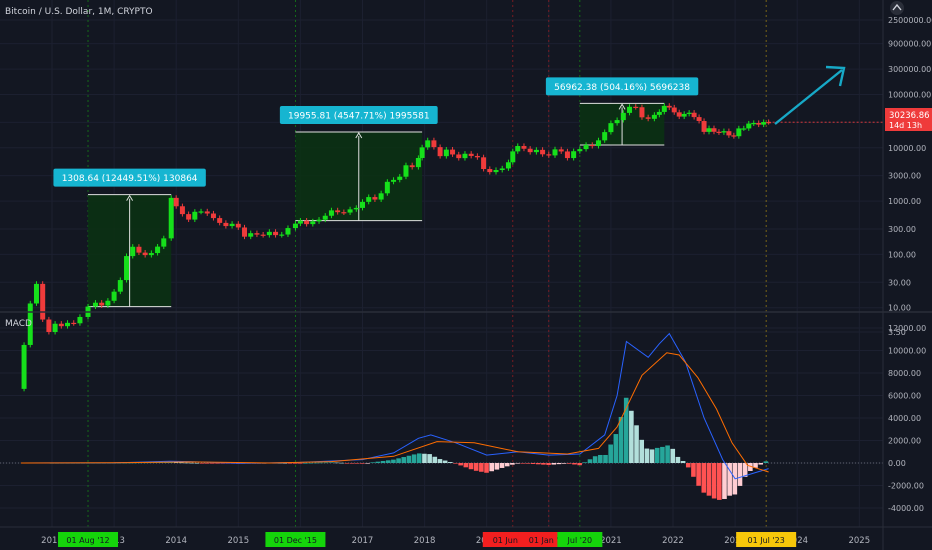  What do you see at coordinates (907, 351) in the screenshot?
I see `macd-tick-label: 10000.00` at bounding box center [907, 351].